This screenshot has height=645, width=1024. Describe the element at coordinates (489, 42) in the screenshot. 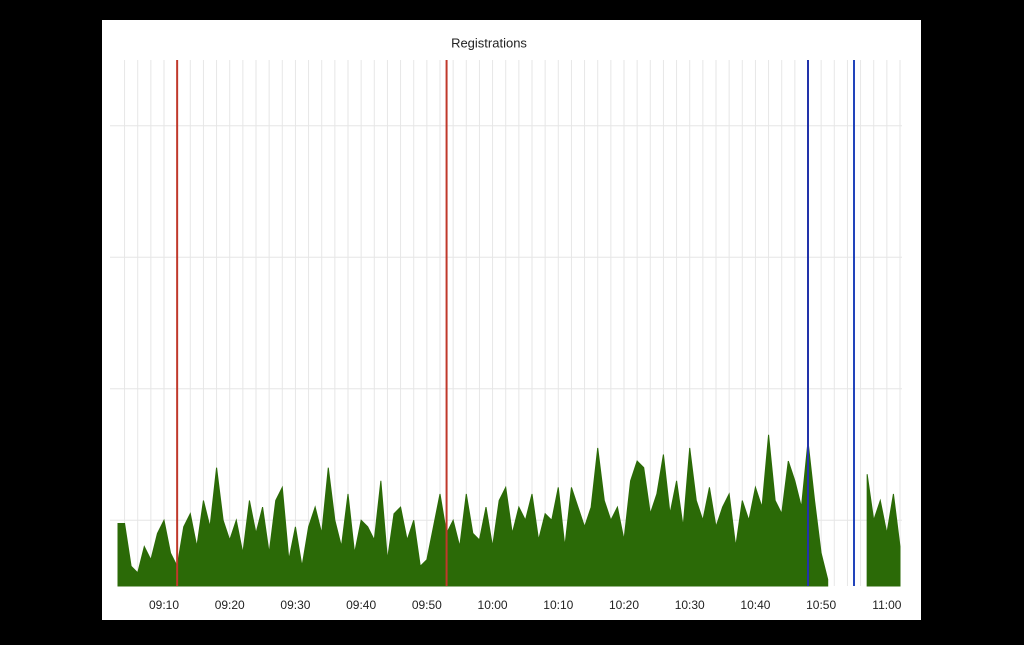

I see `chart-title: Registrations` at that location.